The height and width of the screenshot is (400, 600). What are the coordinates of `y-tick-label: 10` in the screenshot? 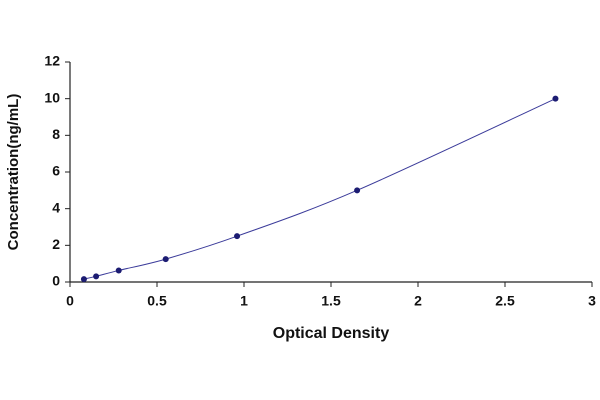 It's located at (52, 97).